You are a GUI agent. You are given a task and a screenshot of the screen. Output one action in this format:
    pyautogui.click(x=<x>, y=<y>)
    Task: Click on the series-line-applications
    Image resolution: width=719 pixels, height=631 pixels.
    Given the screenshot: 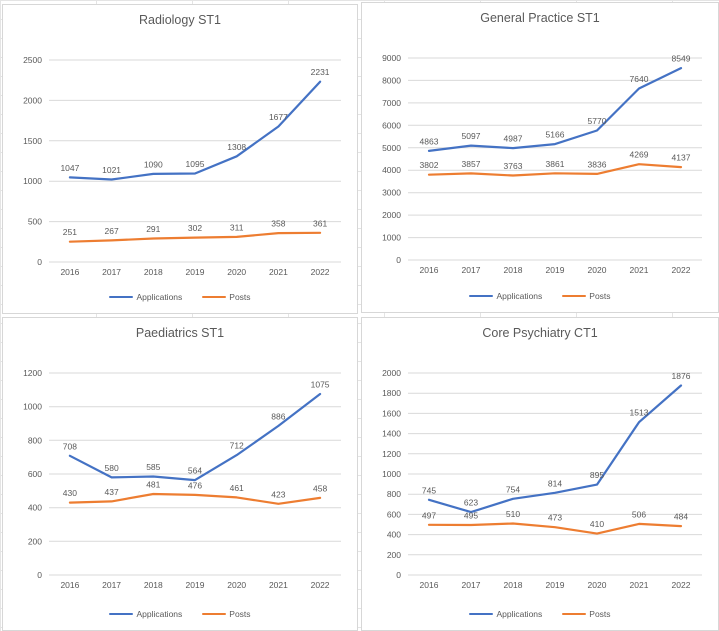 What is the action you would take?
    pyautogui.click(x=195, y=437)
    